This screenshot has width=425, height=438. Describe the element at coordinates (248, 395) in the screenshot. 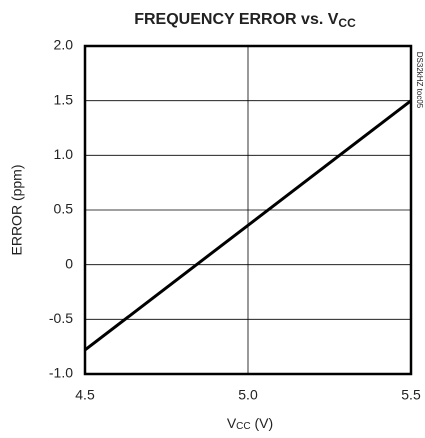

I see `x-tick-label: 5.0` at that location.